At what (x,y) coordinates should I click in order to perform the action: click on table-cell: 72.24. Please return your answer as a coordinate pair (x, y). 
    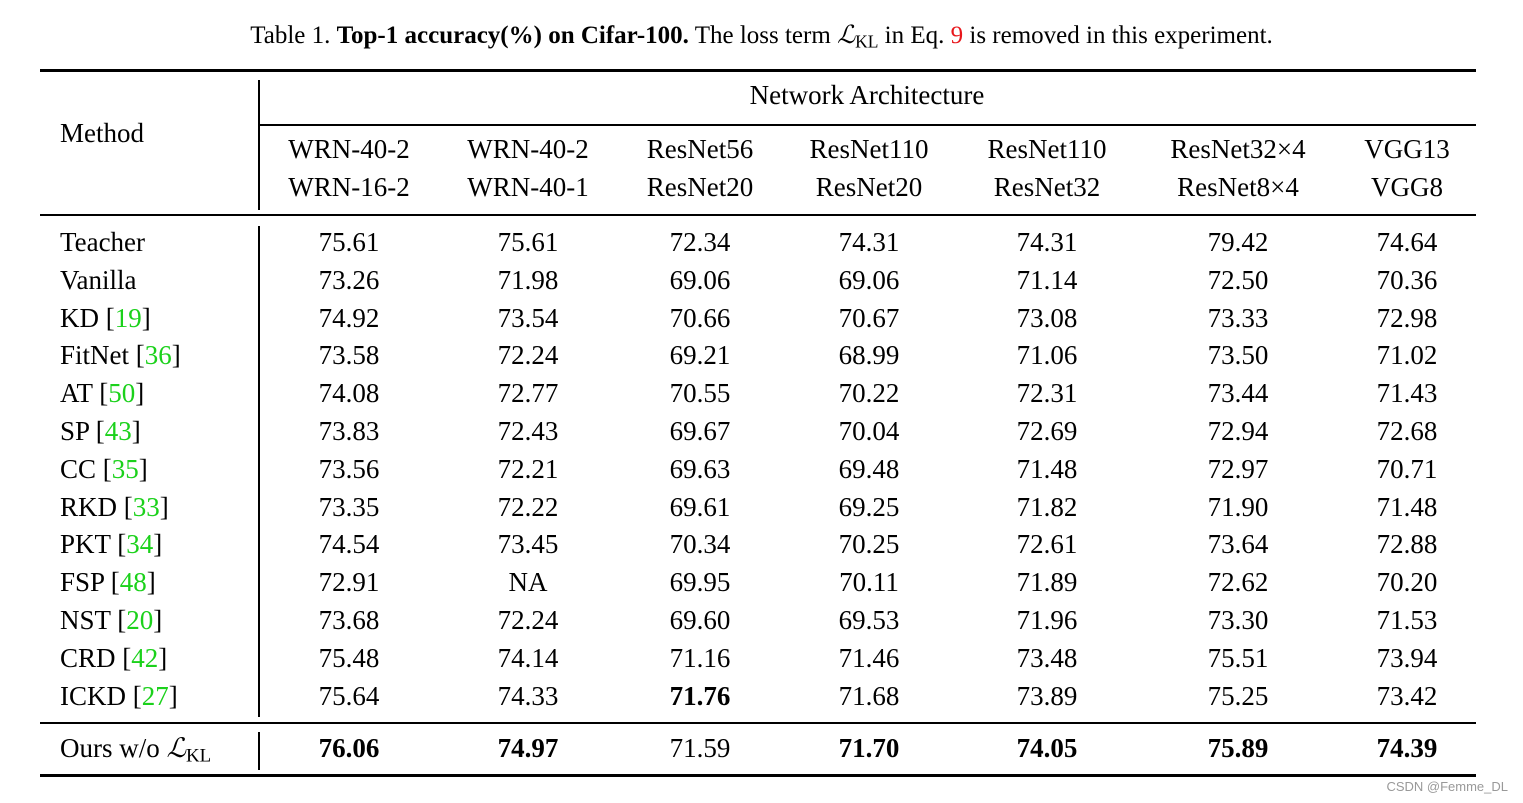
    Looking at the image, I should click on (528, 620).